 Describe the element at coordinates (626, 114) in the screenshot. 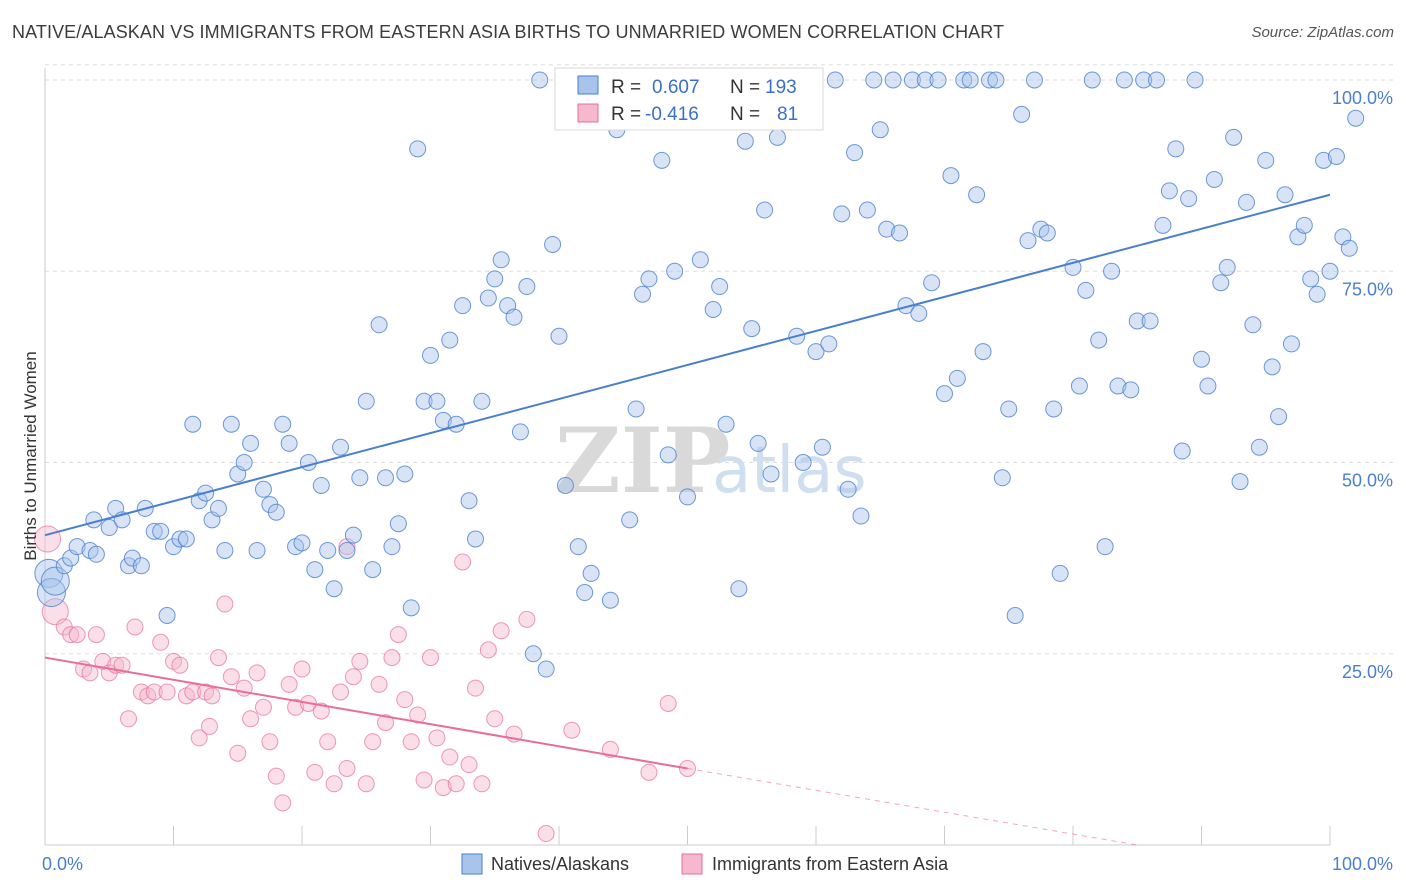

I see `stat-r-label-2: R =` at that location.